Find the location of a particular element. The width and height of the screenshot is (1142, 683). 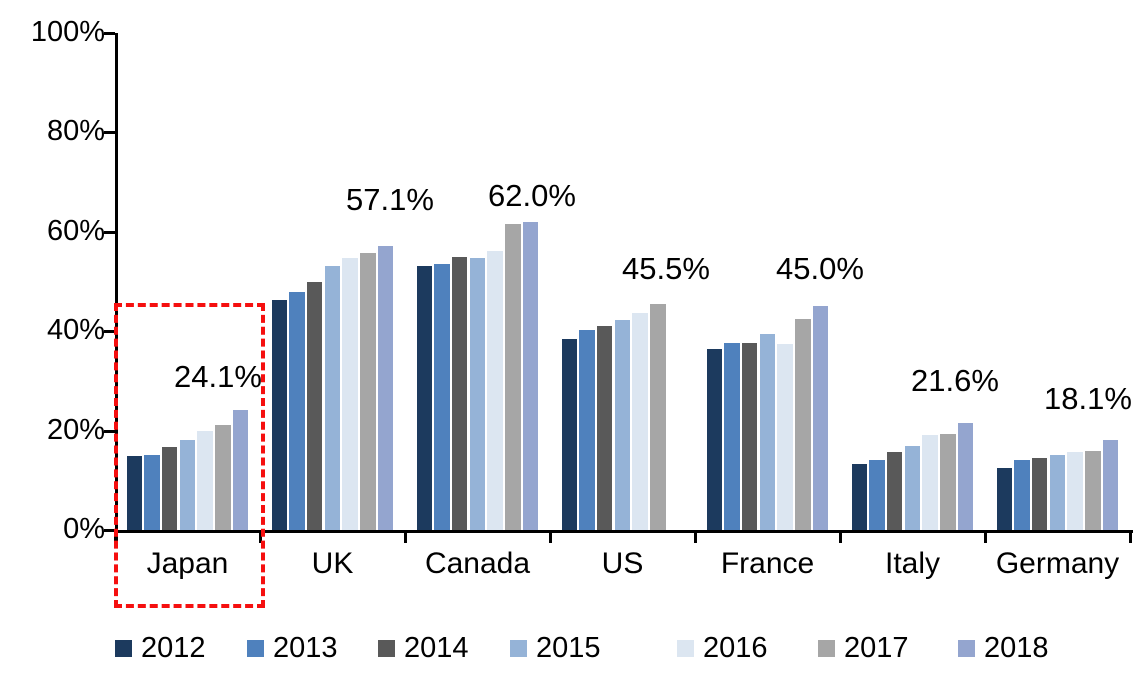

bar-uk-2016 is located at coordinates (350, 393).